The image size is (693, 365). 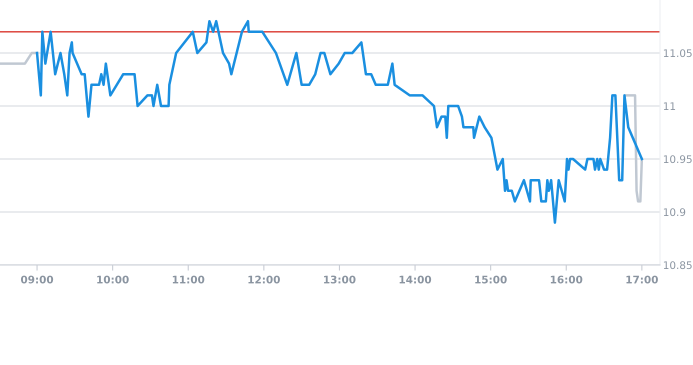 I want to click on y-tick-label: 11, so click(x=670, y=106).